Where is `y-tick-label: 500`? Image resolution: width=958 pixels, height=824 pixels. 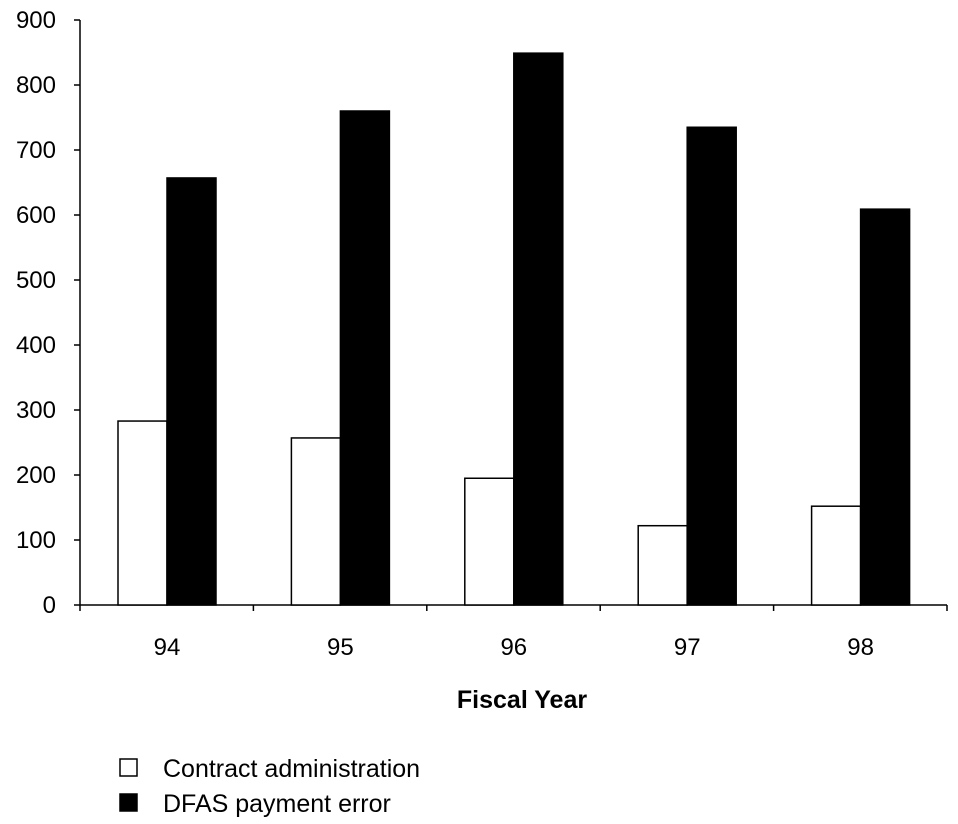
y-tick-label: 500 is located at coordinates (36, 280).